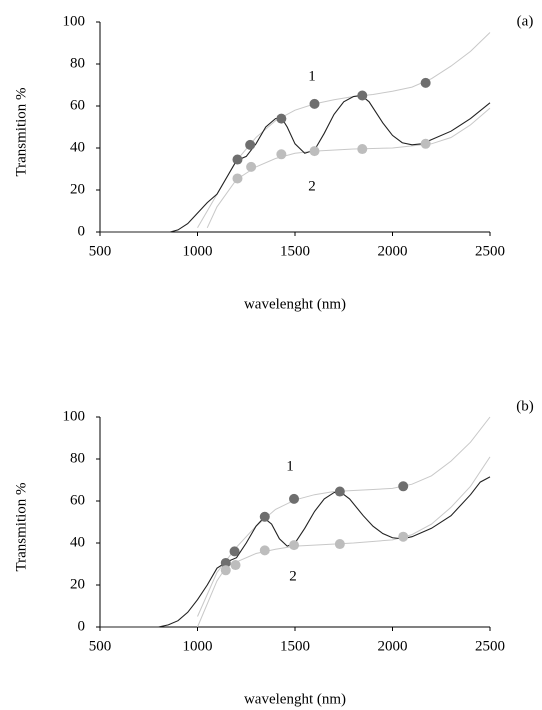 The width and height of the screenshot is (542, 710). What do you see at coordinates (525, 21) in the screenshot?
I see `panel-label: (a)` at bounding box center [525, 21].